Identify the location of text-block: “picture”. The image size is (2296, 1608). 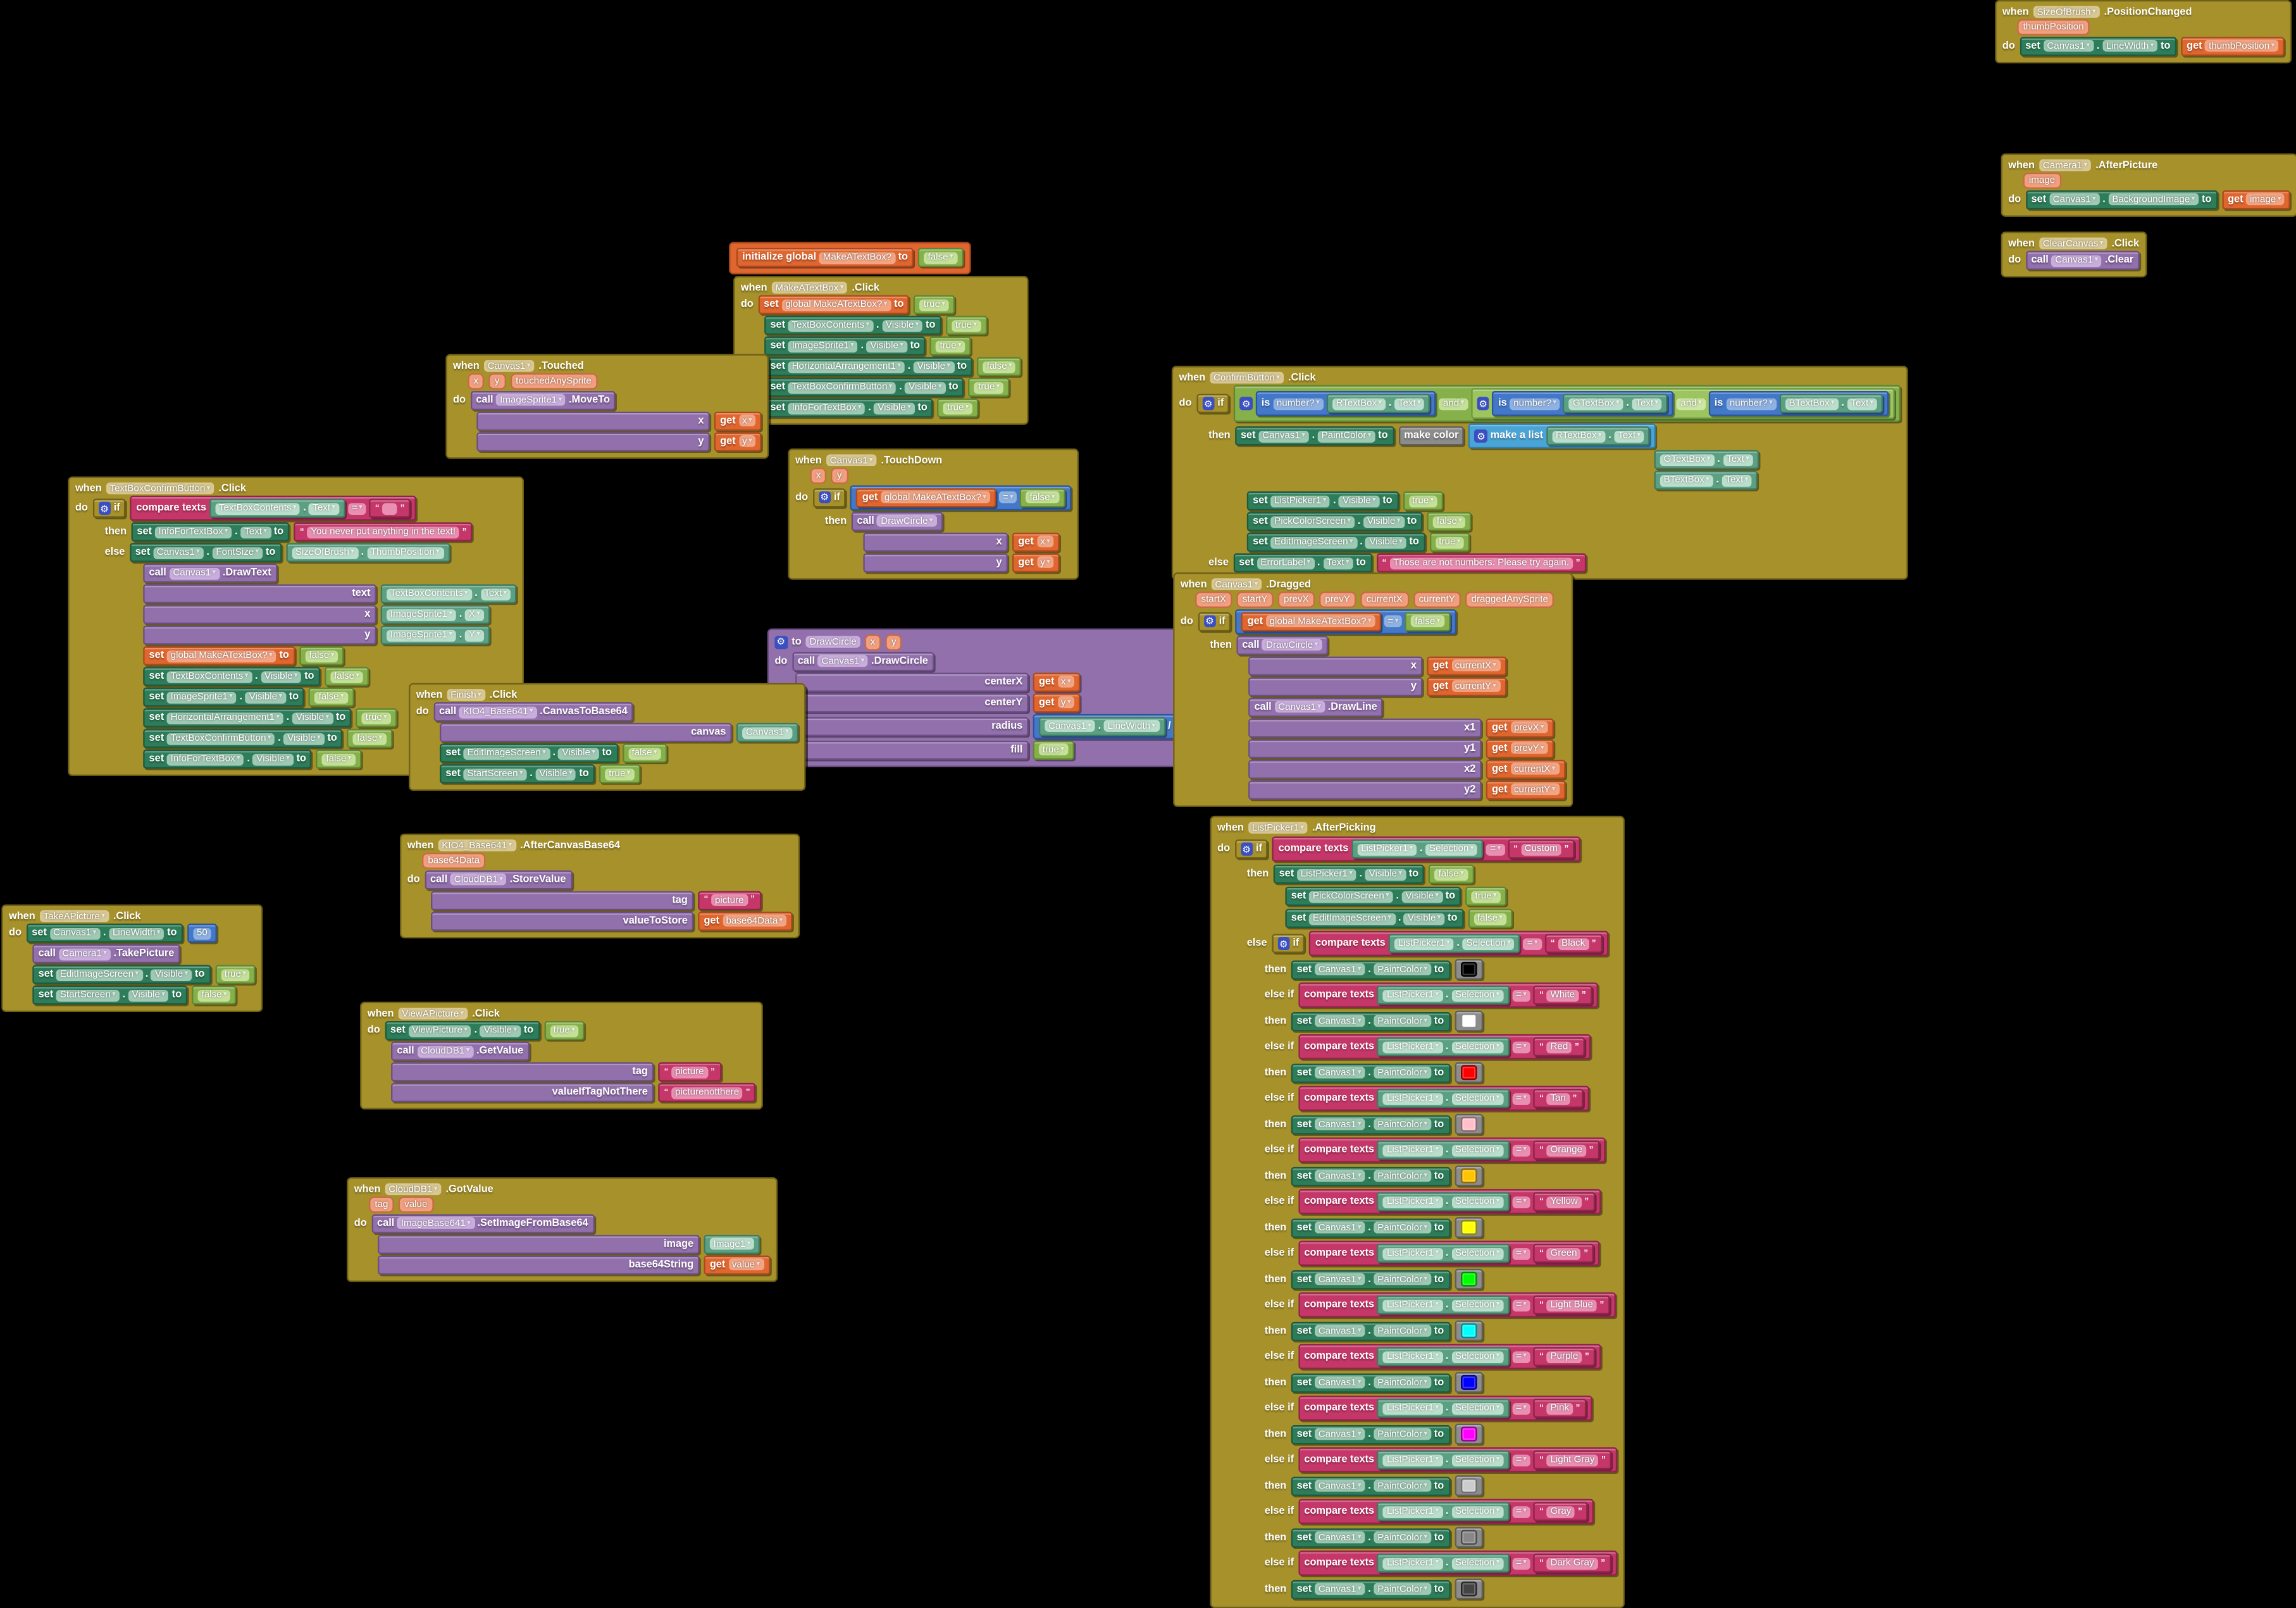
(729, 900).